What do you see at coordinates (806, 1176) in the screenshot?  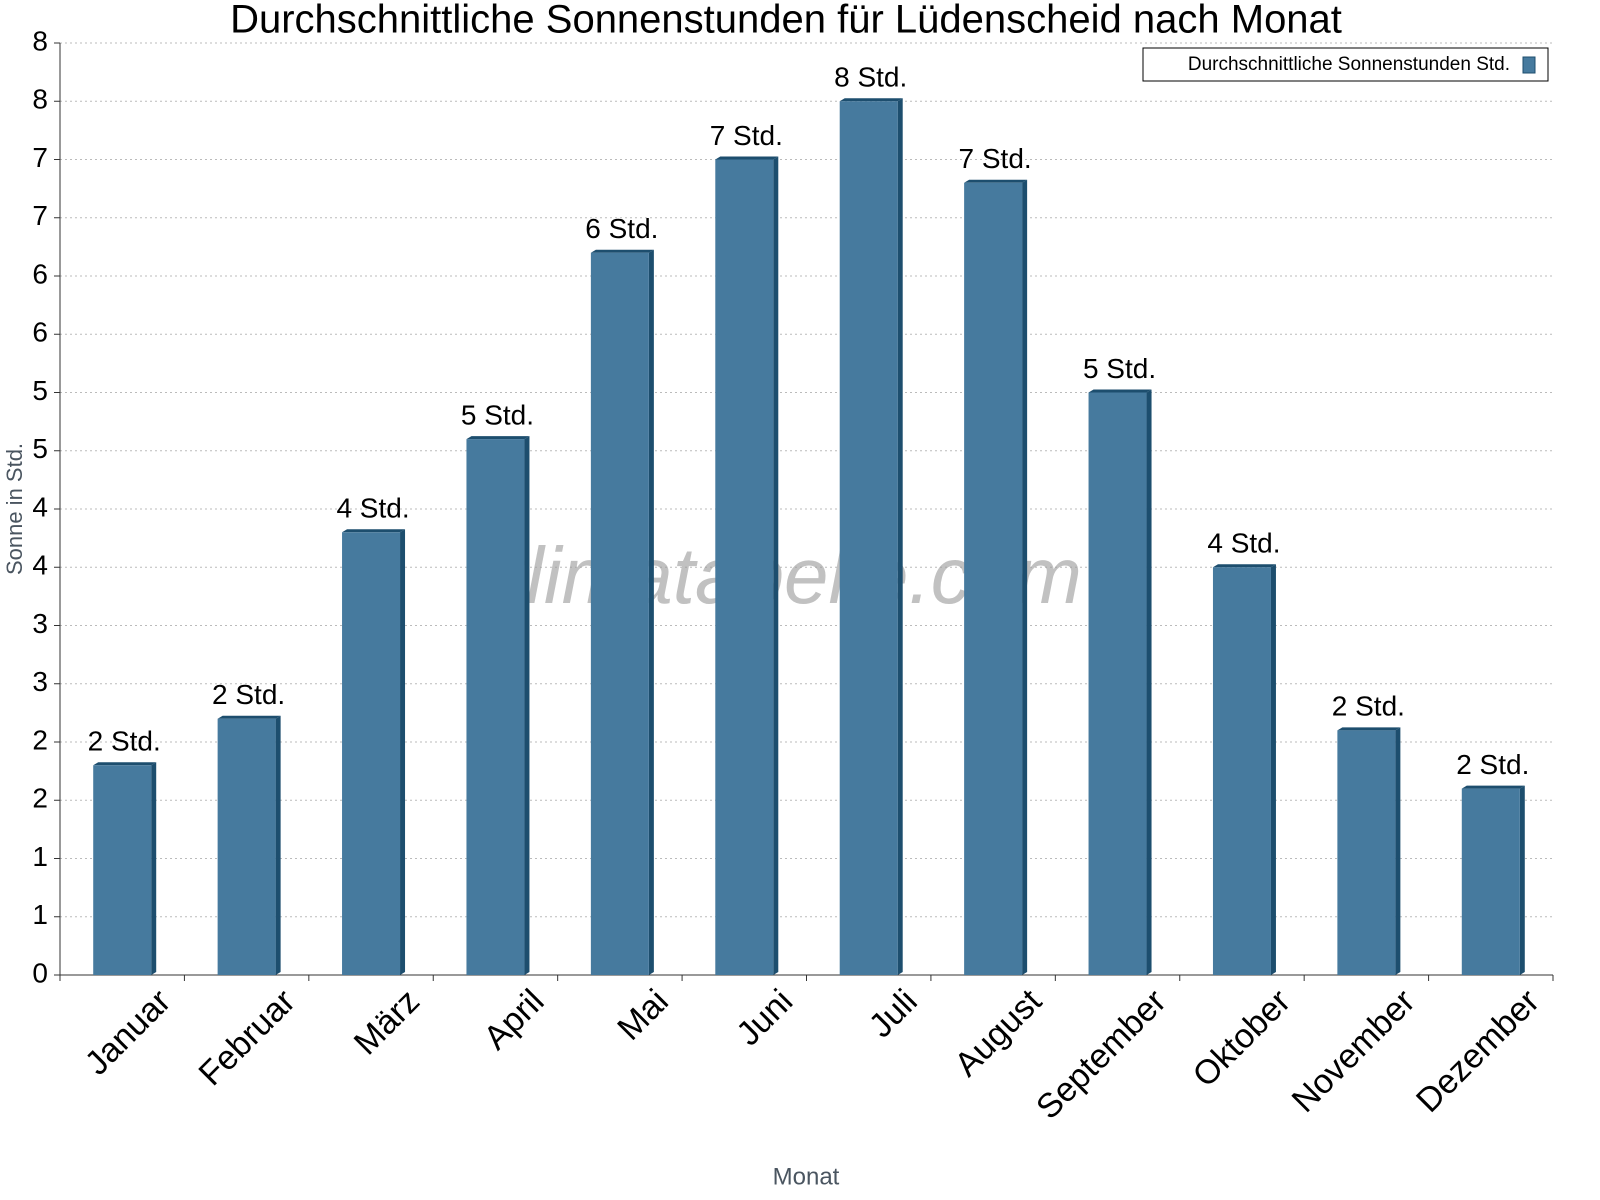 I see `x-axis-label: Monat` at bounding box center [806, 1176].